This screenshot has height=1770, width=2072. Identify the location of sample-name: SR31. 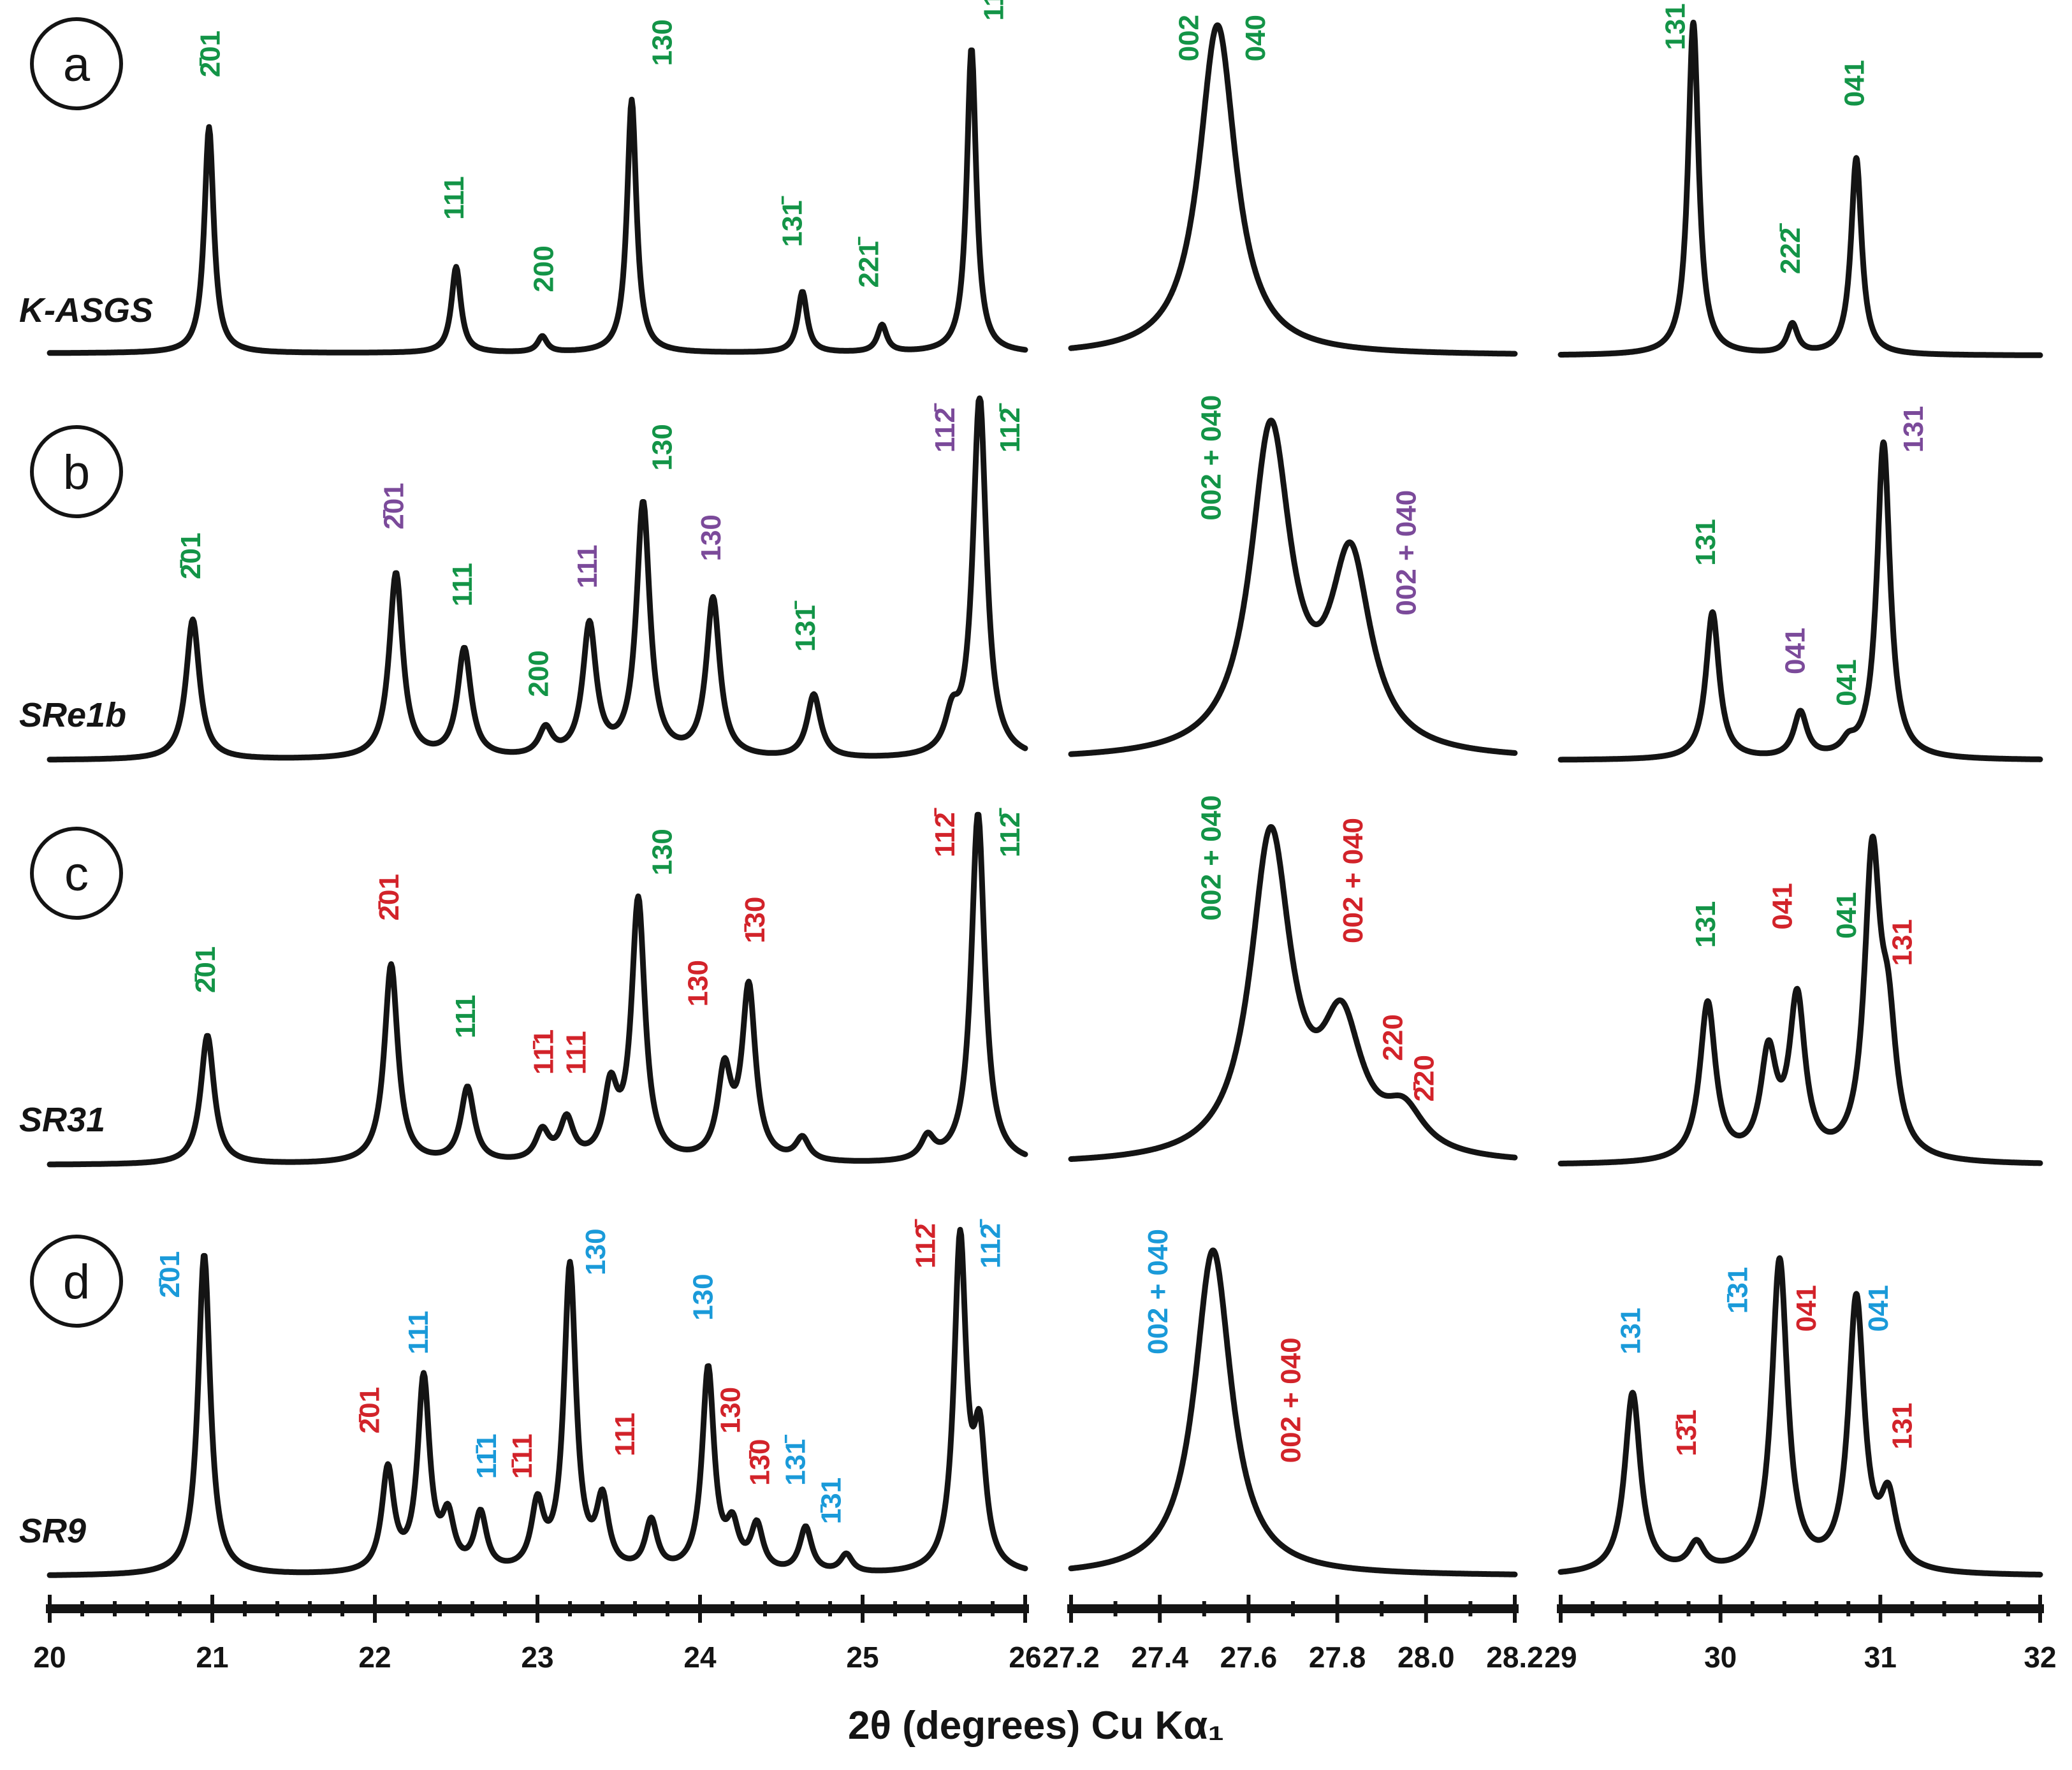
(62, 1120).